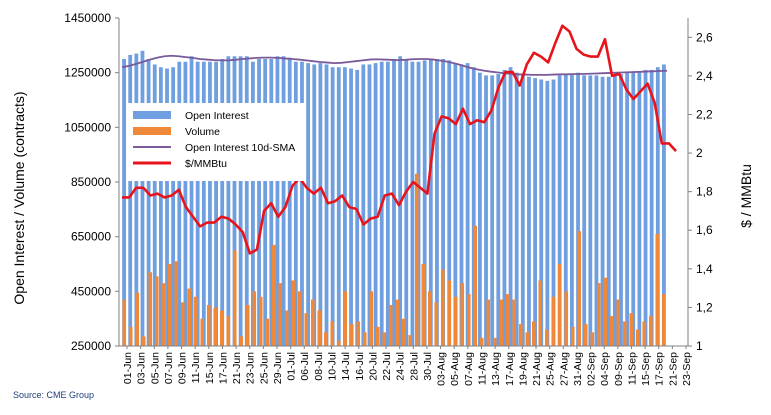  Describe the element at coordinates (305, 366) in the screenshot. I see `x-axis-tick-label: 06-Jul` at that location.